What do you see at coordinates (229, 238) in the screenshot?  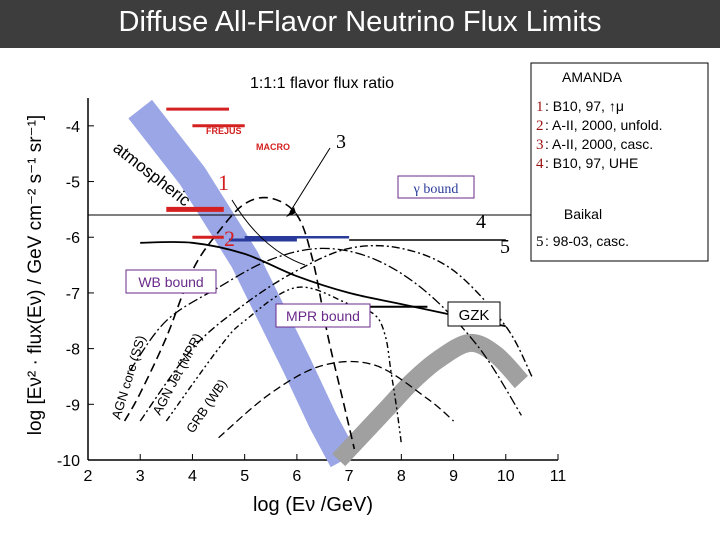 I see `number-2-label: 2` at bounding box center [229, 238].